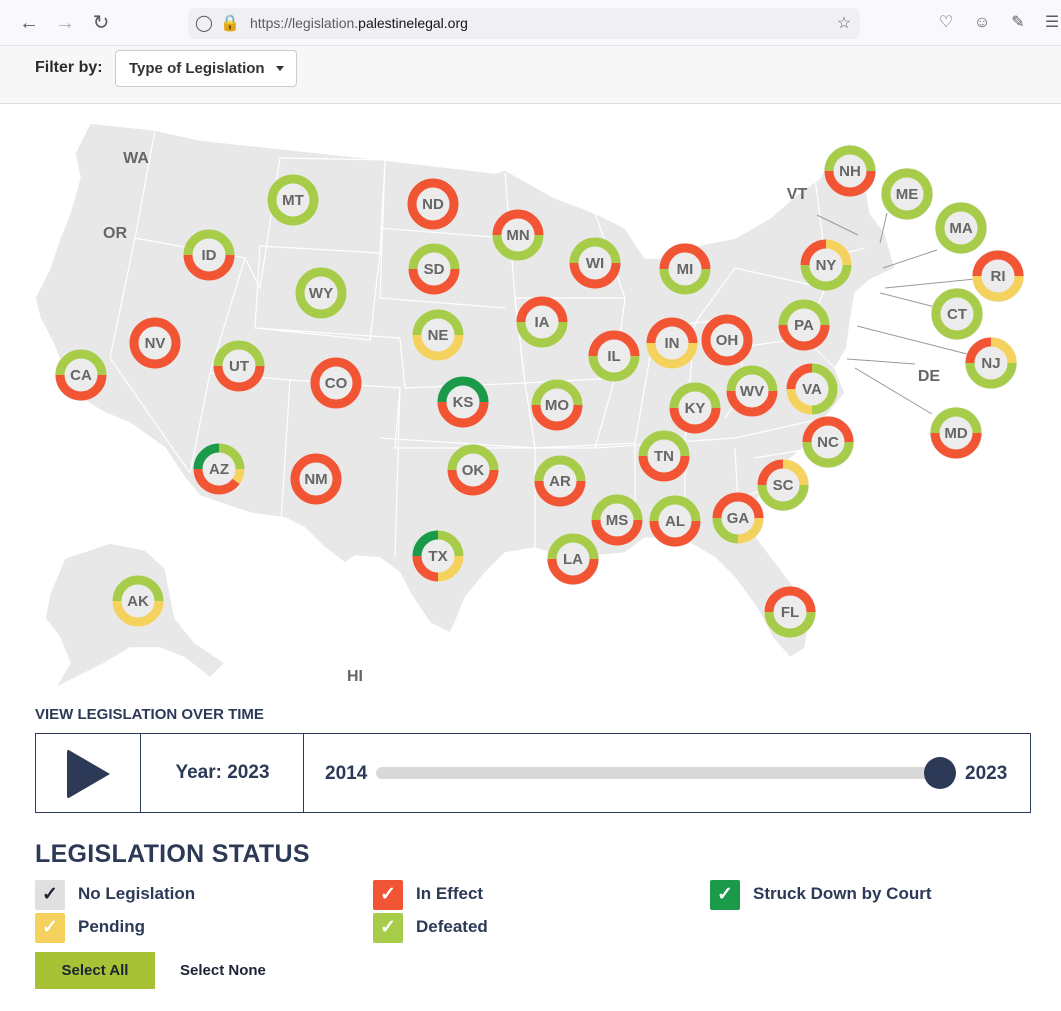 The image size is (1061, 1011). Describe the element at coordinates (961, 228) in the screenshot. I see `state-donut-ma: MA` at that location.